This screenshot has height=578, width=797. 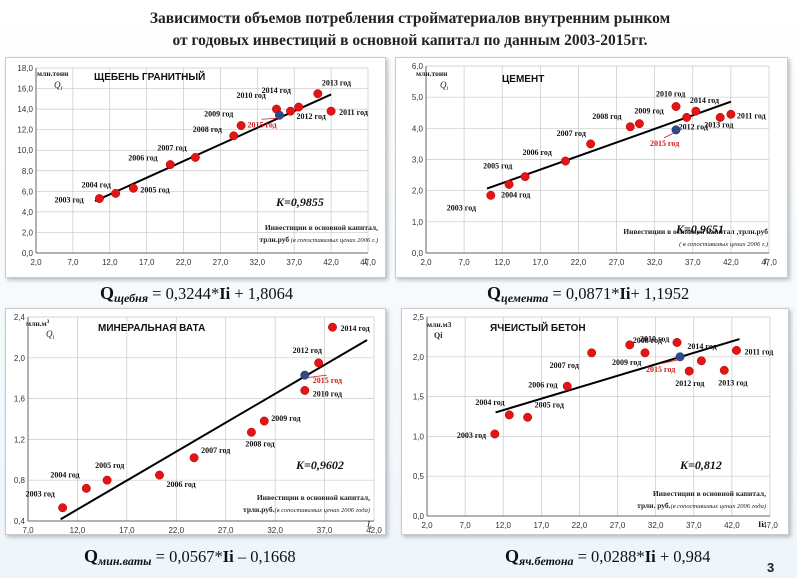 What do you see at coordinates (25, 89) in the screenshot?
I see `y-tick-label: 16,0` at bounding box center [25, 89].